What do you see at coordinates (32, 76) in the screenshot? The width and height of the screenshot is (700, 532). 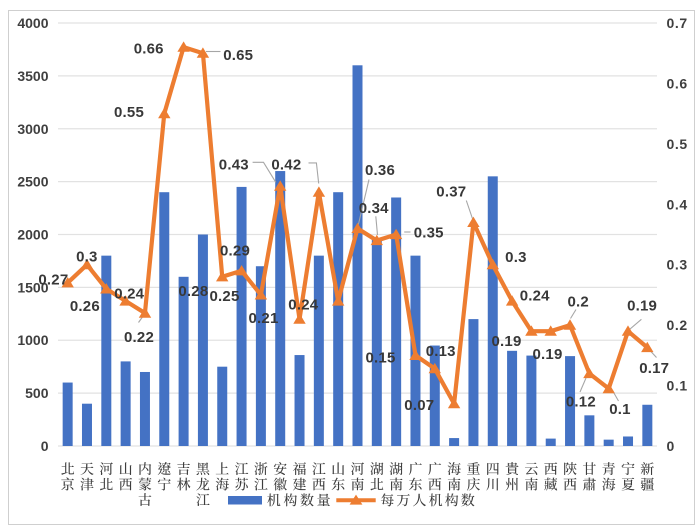 I see `svg-text: 3500` at bounding box center [32, 76].